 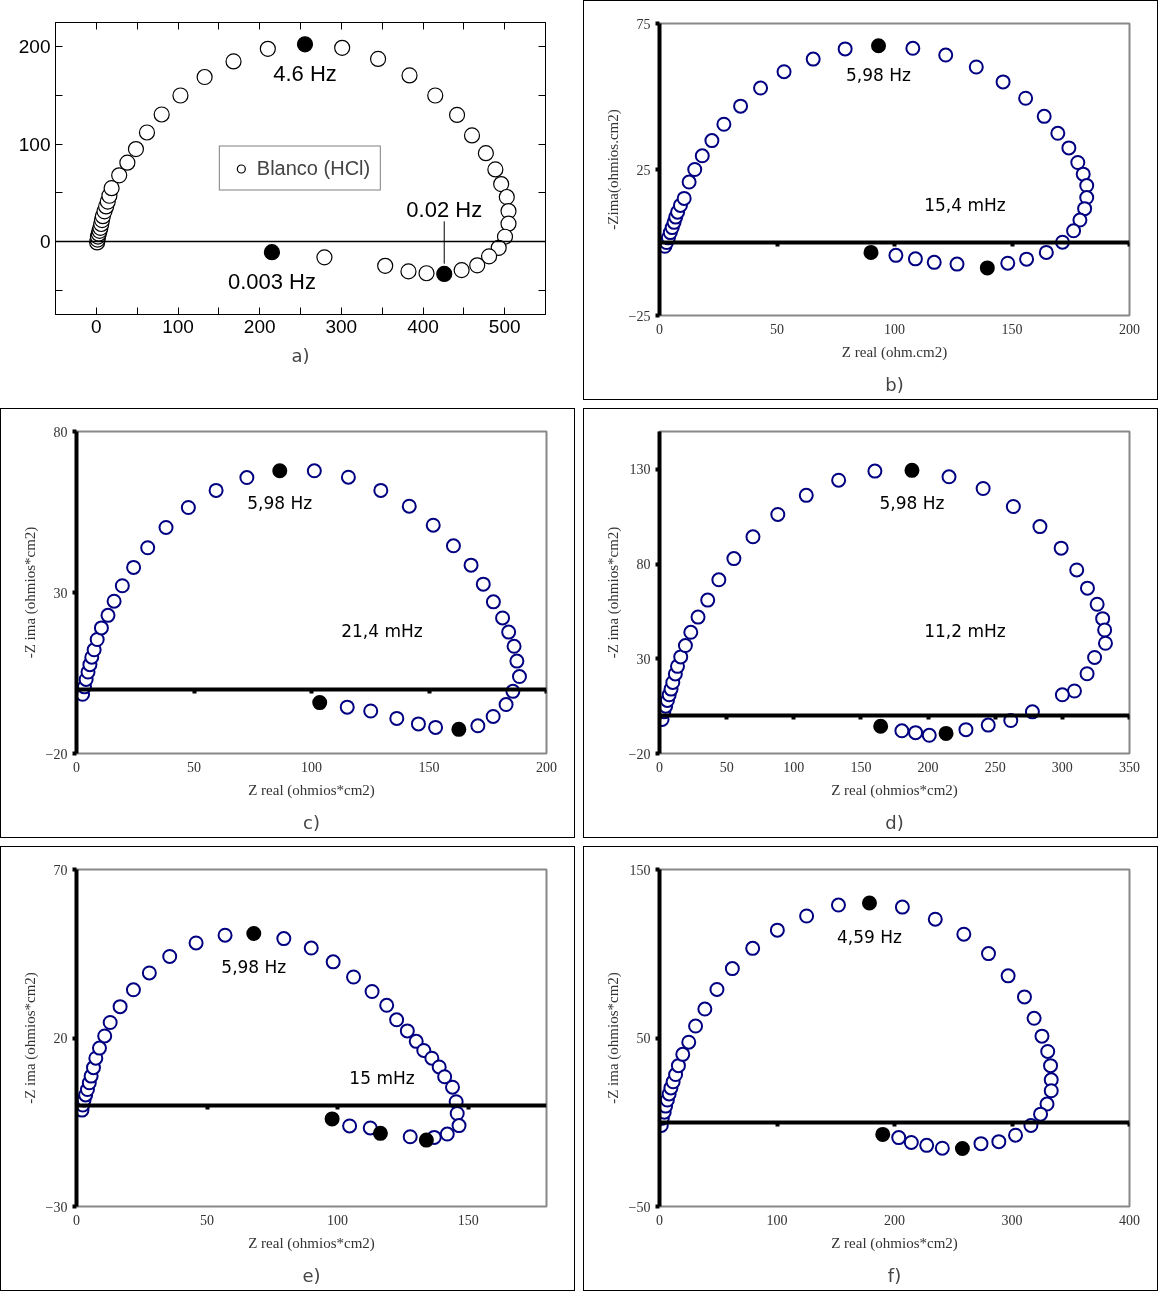 I want to click on y-tick-label: 70, so click(x=60, y=870).